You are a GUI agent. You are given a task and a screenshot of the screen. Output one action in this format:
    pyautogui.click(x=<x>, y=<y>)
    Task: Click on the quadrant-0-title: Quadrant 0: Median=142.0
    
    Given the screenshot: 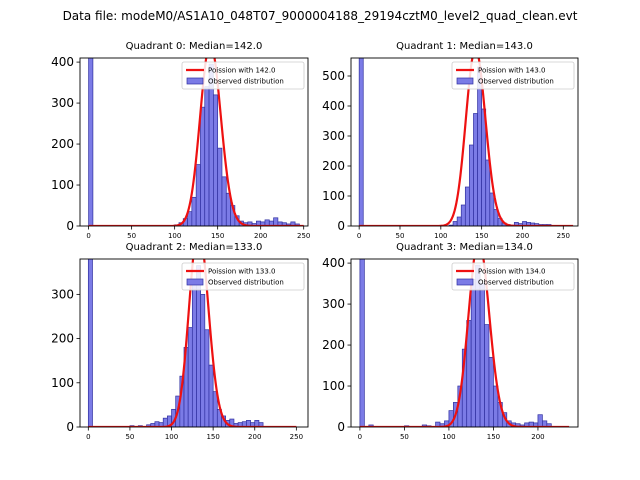 What is the action you would take?
    pyautogui.click(x=194, y=46)
    